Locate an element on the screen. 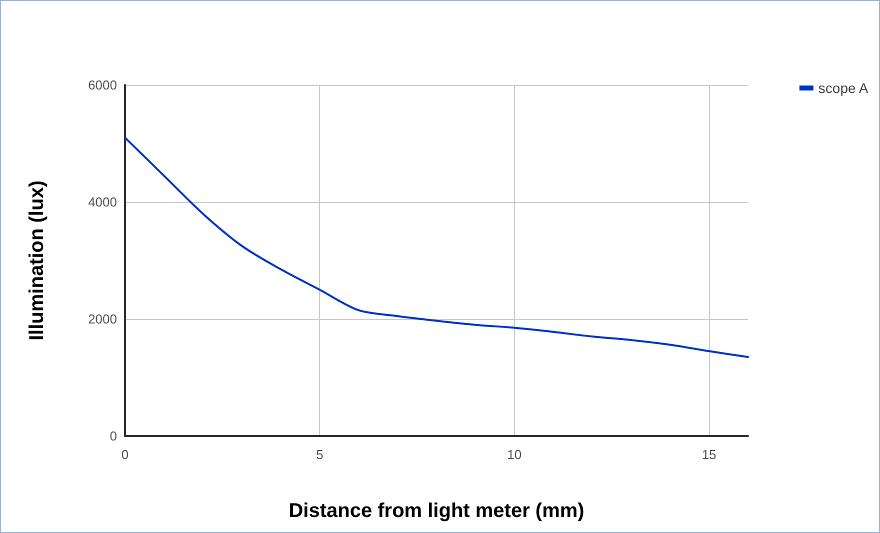  y-tick-label: 6000 is located at coordinates (102, 85).